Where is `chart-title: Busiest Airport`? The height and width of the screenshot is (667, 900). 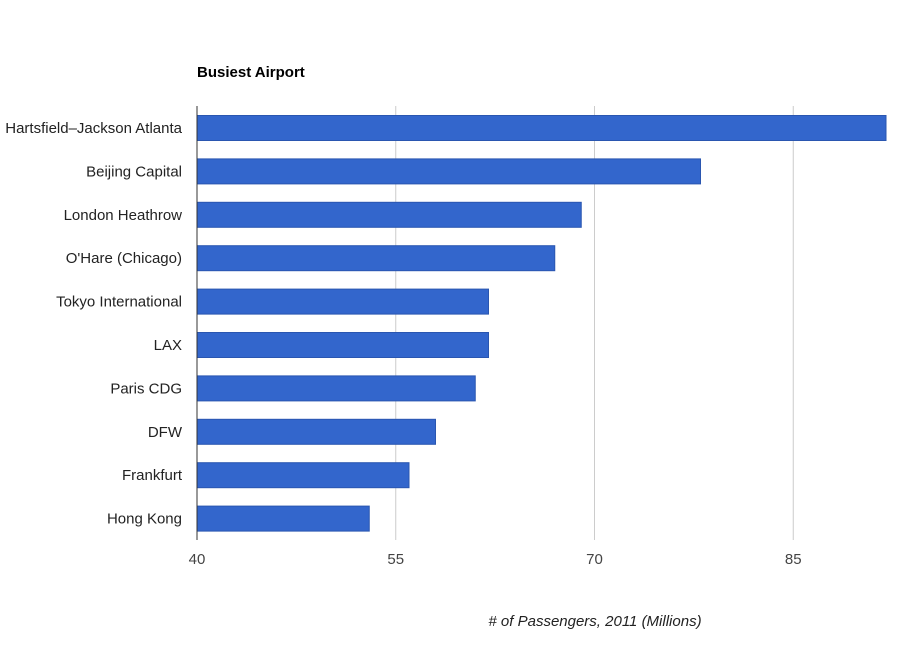
chart-title: Busiest Airport is located at coordinates (251, 72).